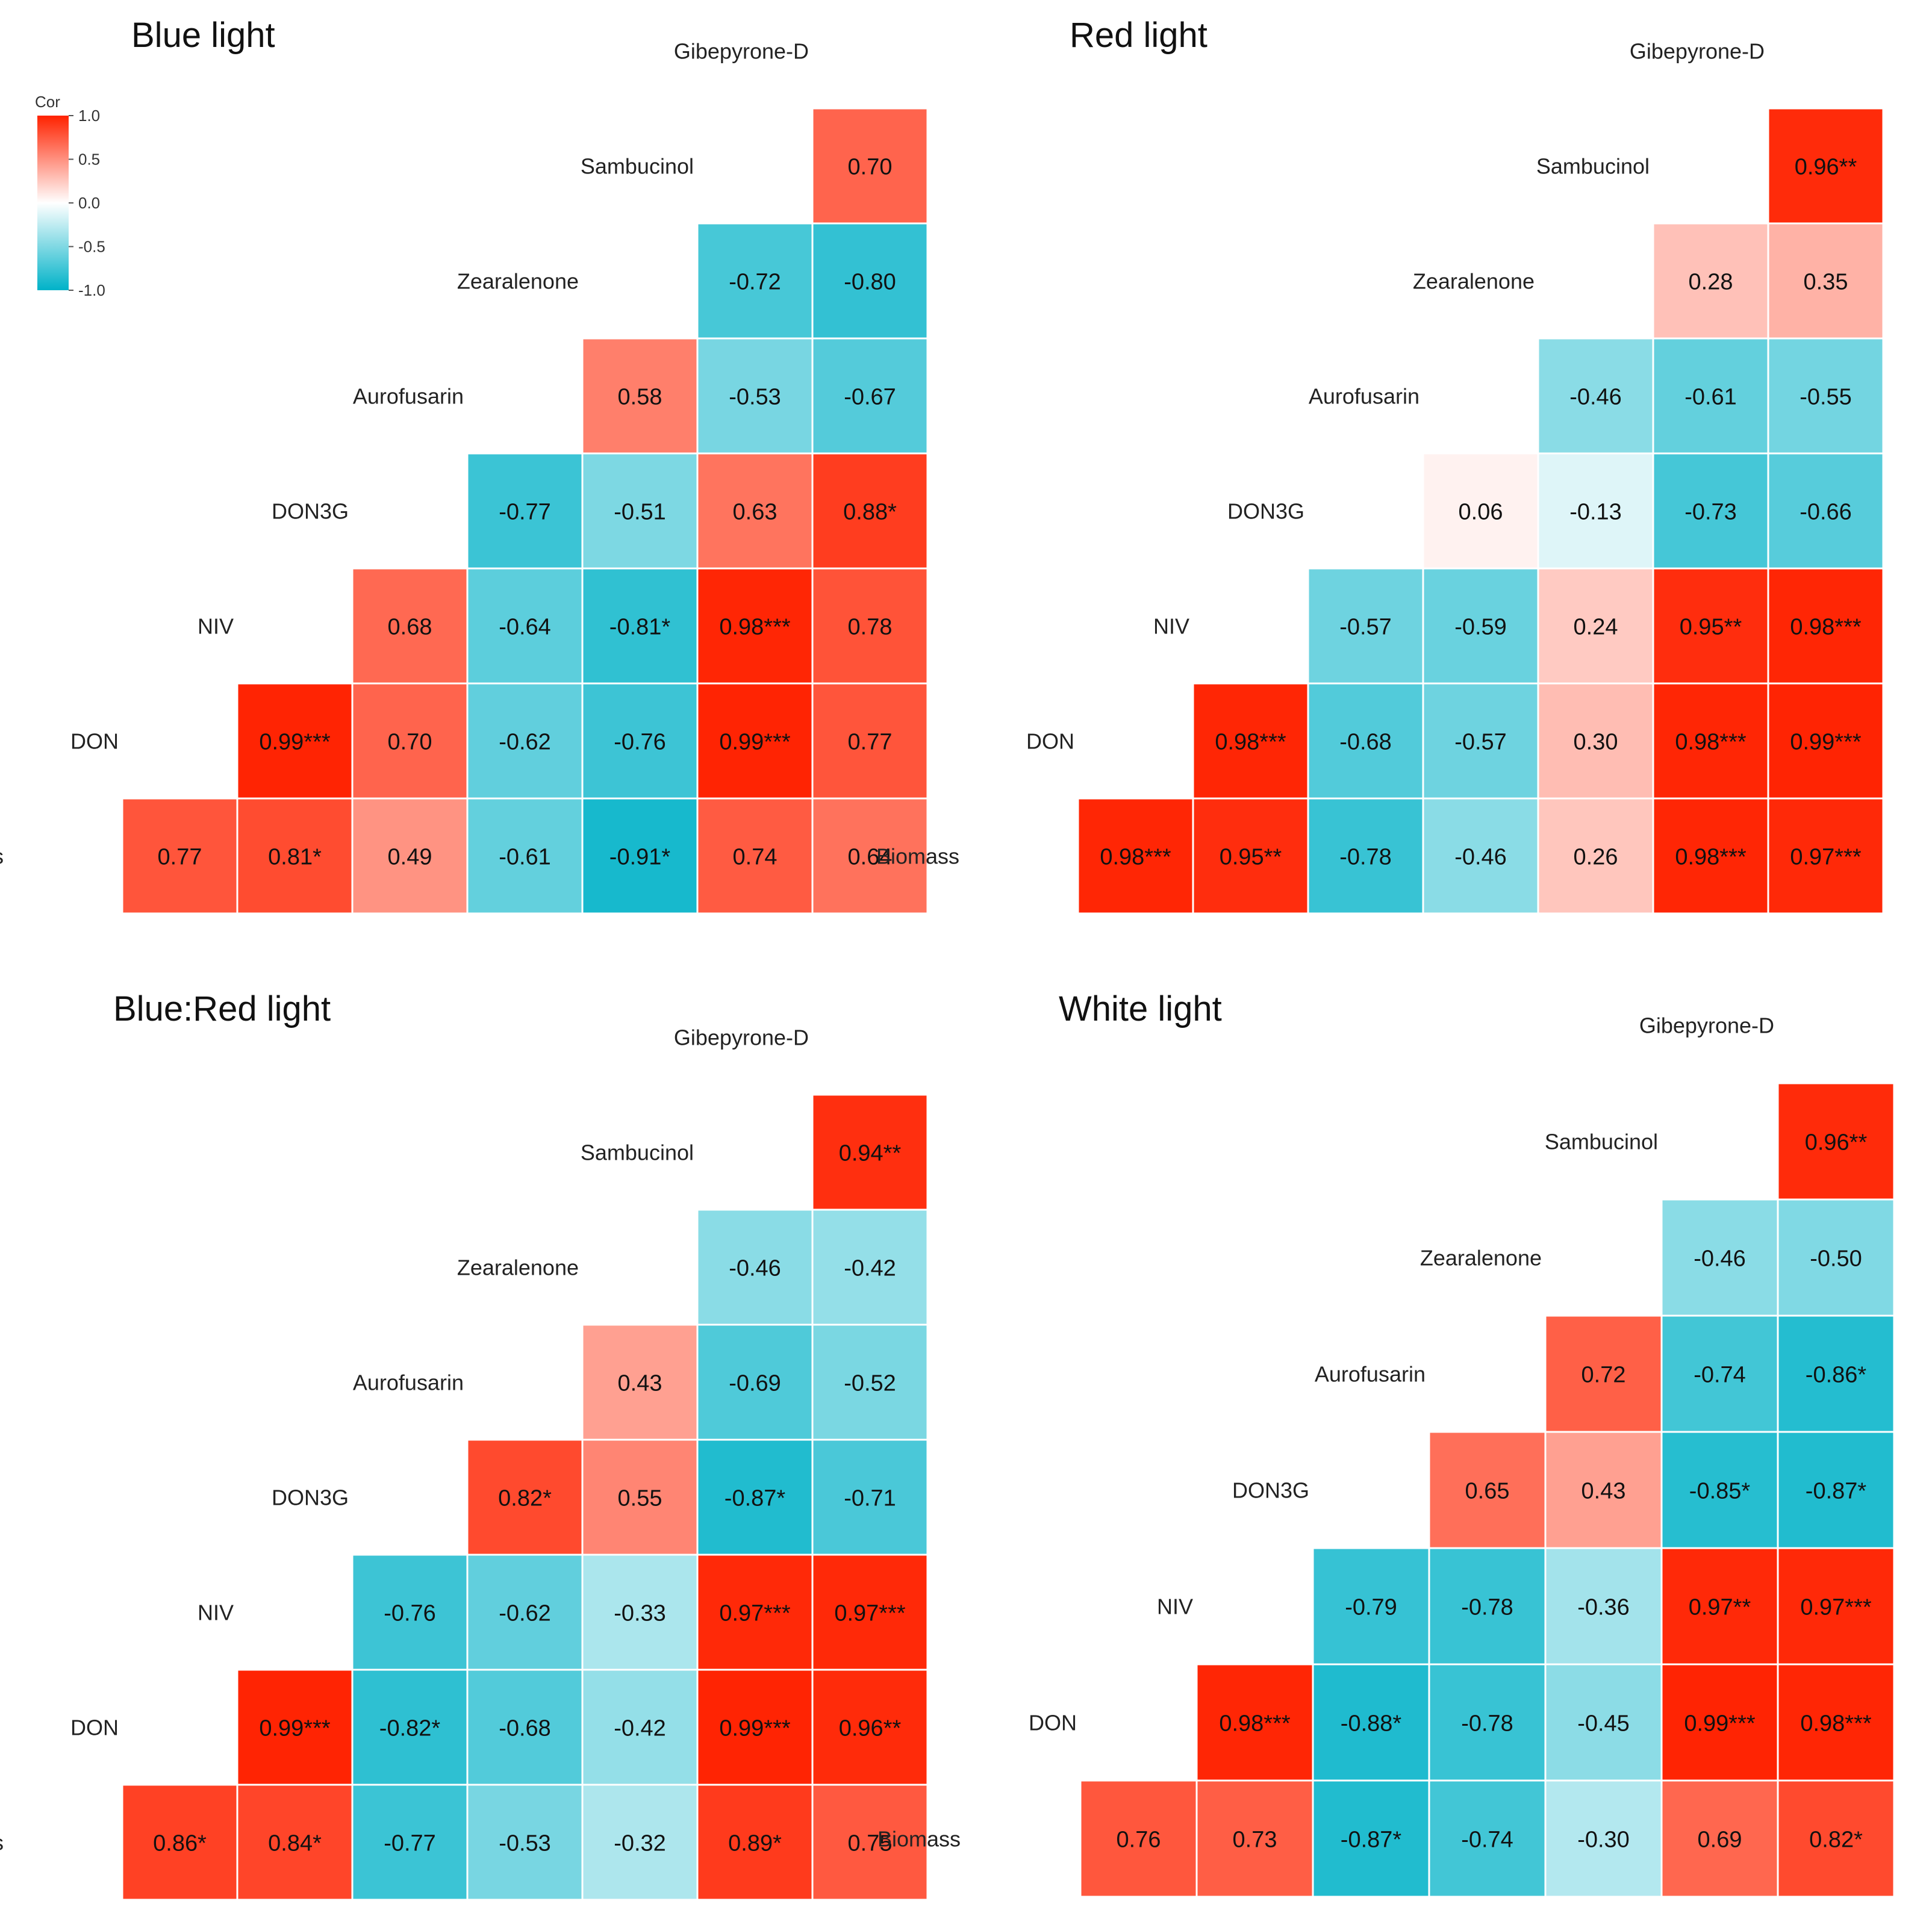 Image resolution: width=1932 pixels, height=1913 pixels. I want to click on cell-value-label: -0.51, so click(640, 512).